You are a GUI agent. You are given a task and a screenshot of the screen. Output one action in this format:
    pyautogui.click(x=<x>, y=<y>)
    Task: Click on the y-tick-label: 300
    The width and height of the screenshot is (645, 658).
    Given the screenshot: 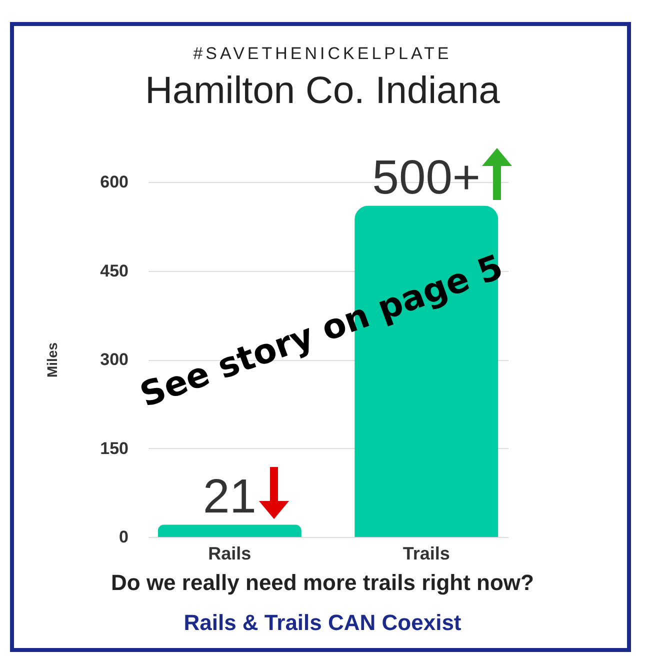 What is the action you would take?
    pyautogui.click(x=114, y=359)
    